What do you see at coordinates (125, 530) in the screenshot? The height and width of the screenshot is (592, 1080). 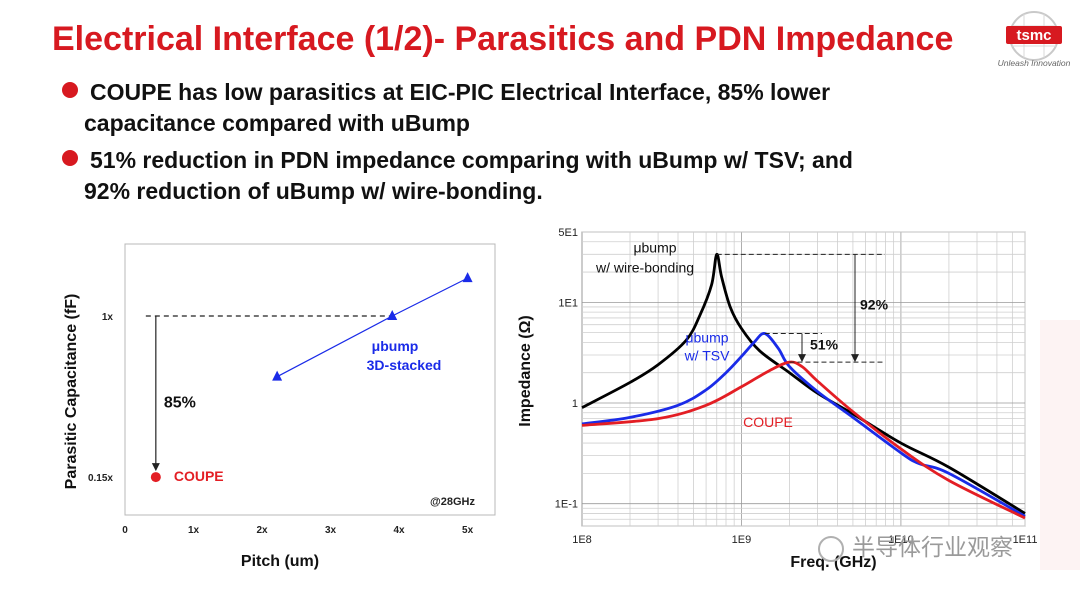 I see `x-tick-label: 0` at bounding box center [125, 530].